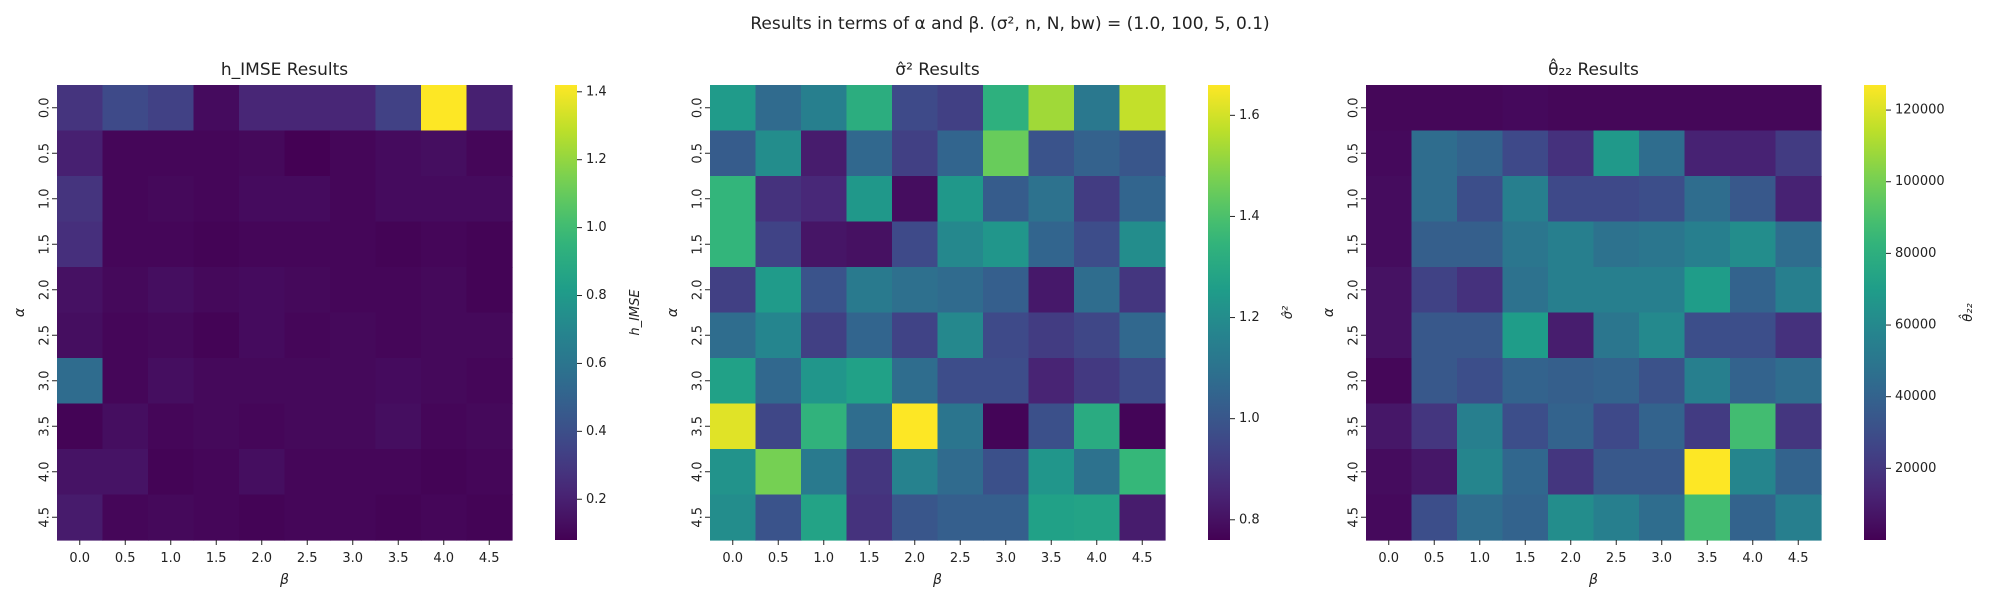 The image size is (2000, 604). What do you see at coordinates (1354, 426) in the screenshot?
I see `y-tick-label: 3.5` at bounding box center [1354, 426].